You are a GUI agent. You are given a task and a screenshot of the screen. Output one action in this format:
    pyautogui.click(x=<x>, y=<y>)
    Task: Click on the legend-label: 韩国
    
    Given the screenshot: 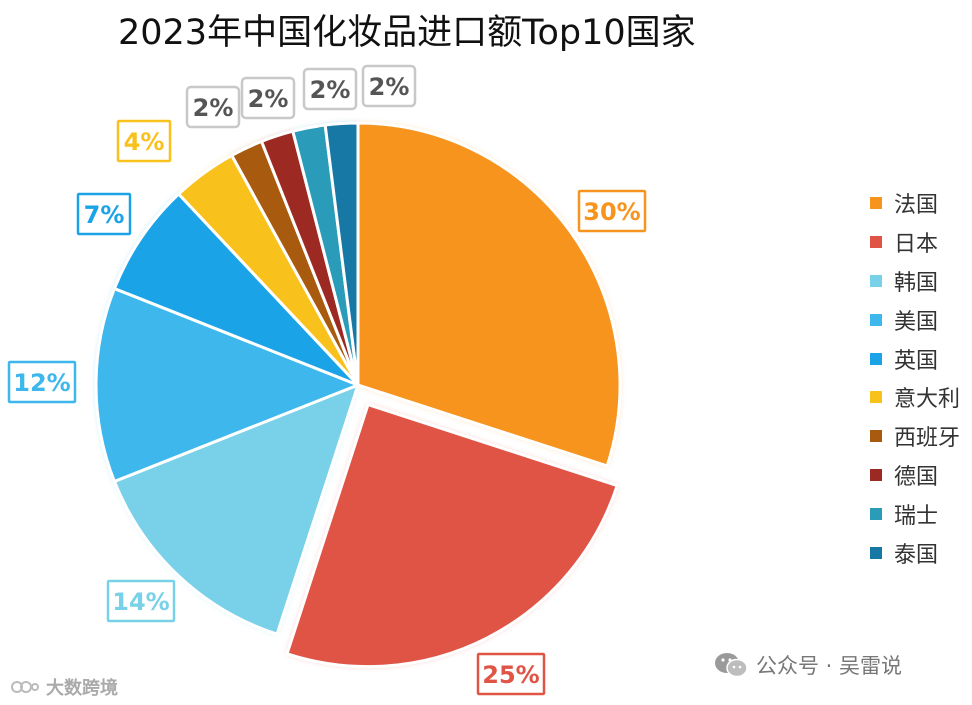 What is the action you would take?
    pyautogui.click(x=916, y=283)
    